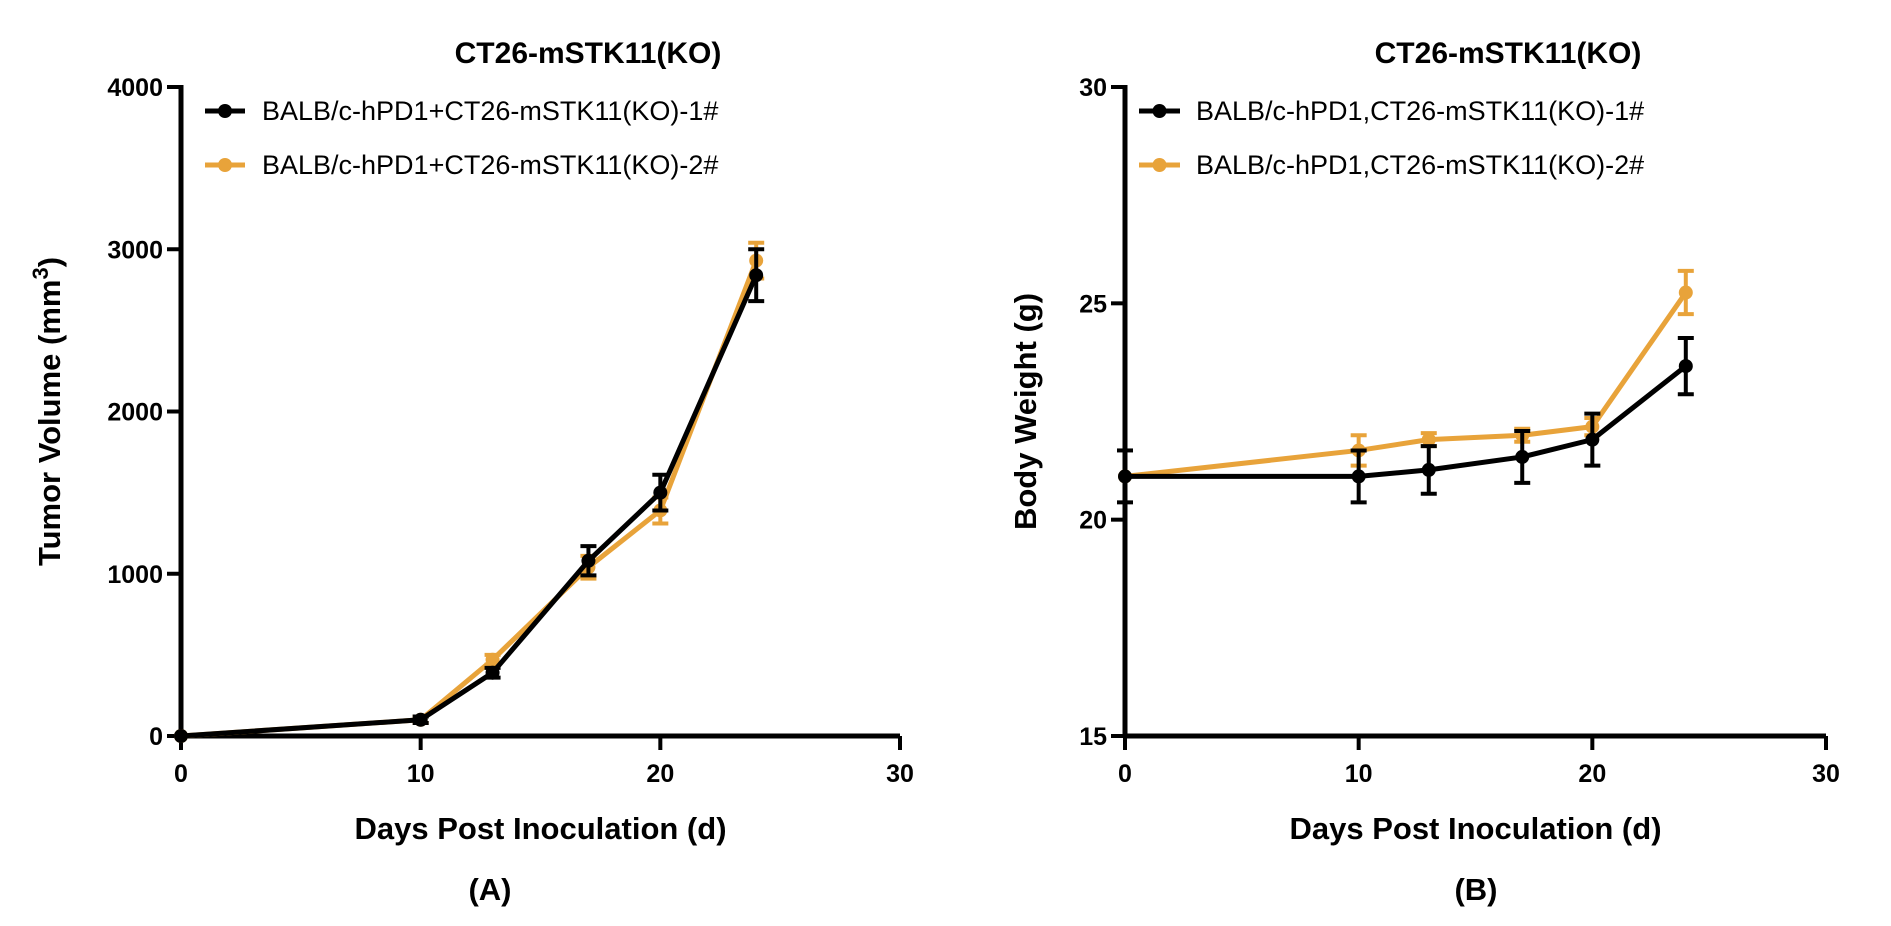  What do you see at coordinates (40, 273) in the screenshot?
I see `y-axis-label-superscript: 3` at bounding box center [40, 273].